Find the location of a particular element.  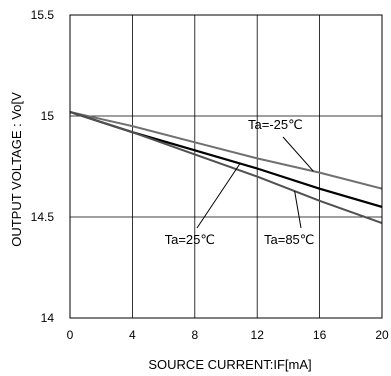

y-axis-label: OUTPUT VOLTAGE : Vo[V is located at coordinates (16, 169).